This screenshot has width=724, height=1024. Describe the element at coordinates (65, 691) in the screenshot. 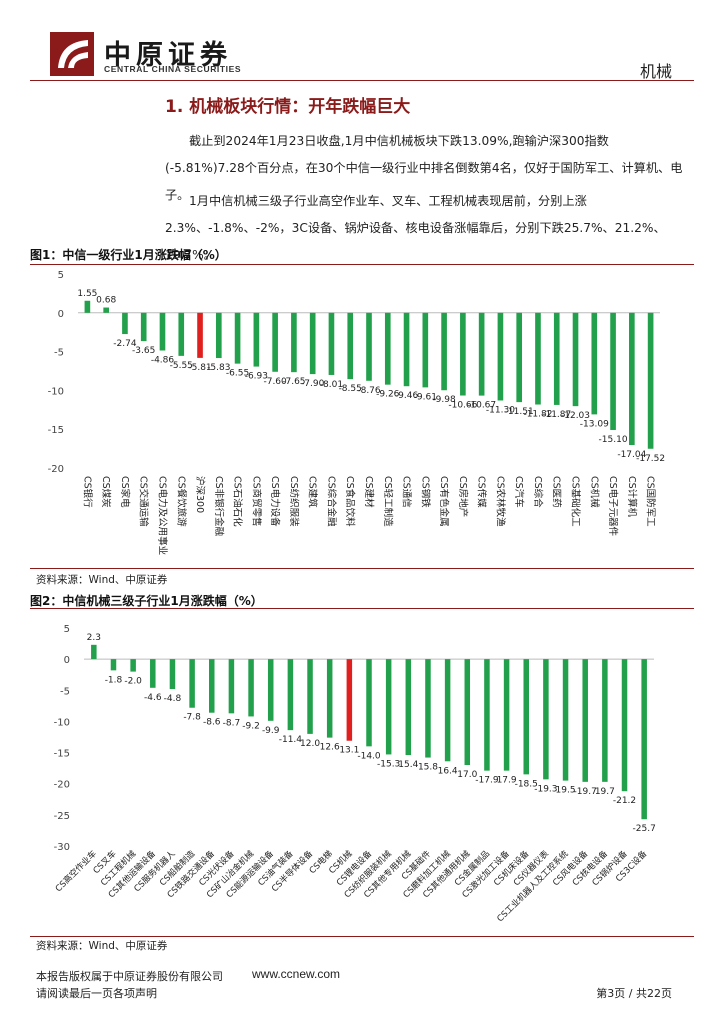

I see `chart1-ytick-label: -5` at that location.